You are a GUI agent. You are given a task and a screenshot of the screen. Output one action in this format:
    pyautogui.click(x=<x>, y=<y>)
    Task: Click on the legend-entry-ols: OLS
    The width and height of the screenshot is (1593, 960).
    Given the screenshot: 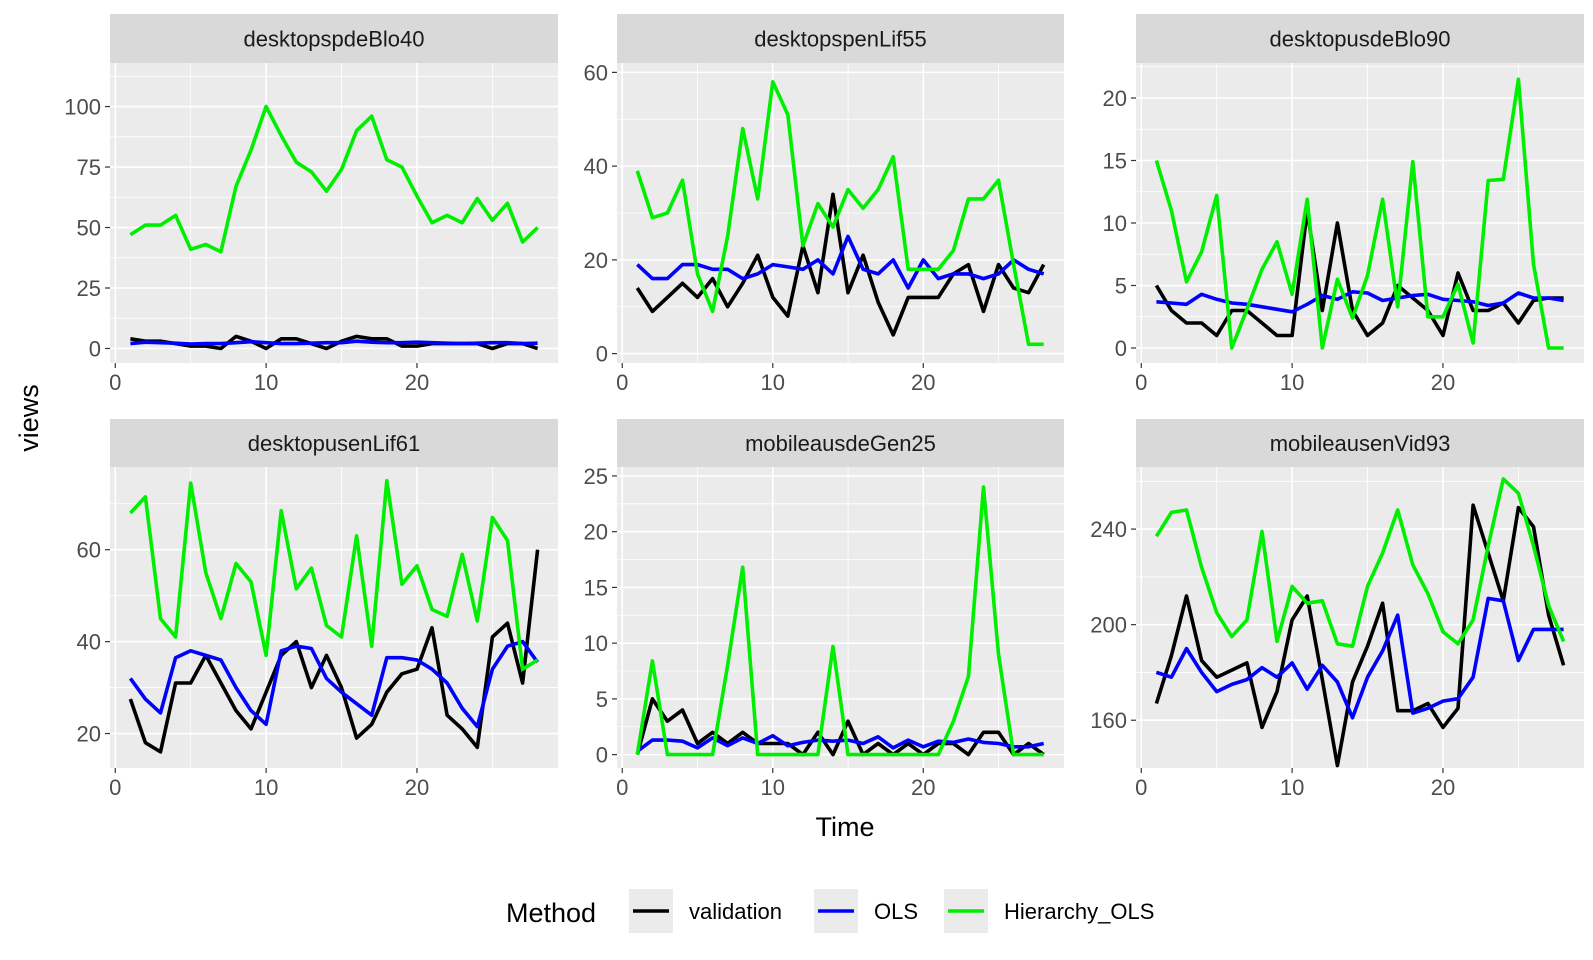 What is the action you would take?
    pyautogui.click(x=866, y=911)
    